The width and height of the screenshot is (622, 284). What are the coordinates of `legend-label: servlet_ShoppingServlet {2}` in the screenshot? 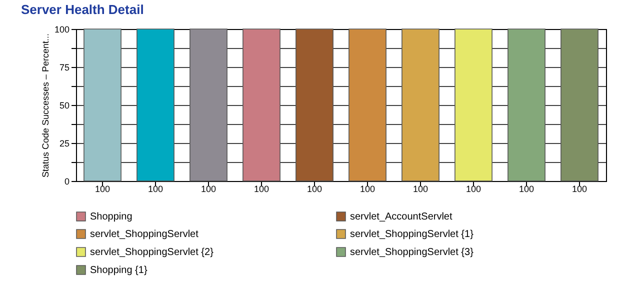 It's located at (152, 252).